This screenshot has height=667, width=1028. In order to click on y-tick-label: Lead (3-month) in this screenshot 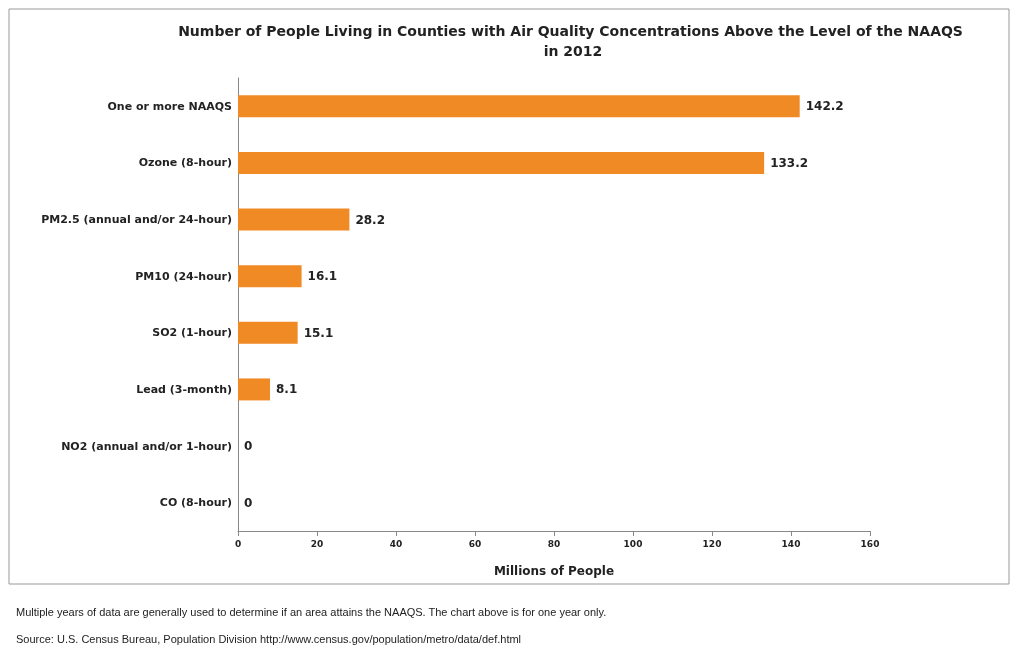, I will do `click(184, 389)`.